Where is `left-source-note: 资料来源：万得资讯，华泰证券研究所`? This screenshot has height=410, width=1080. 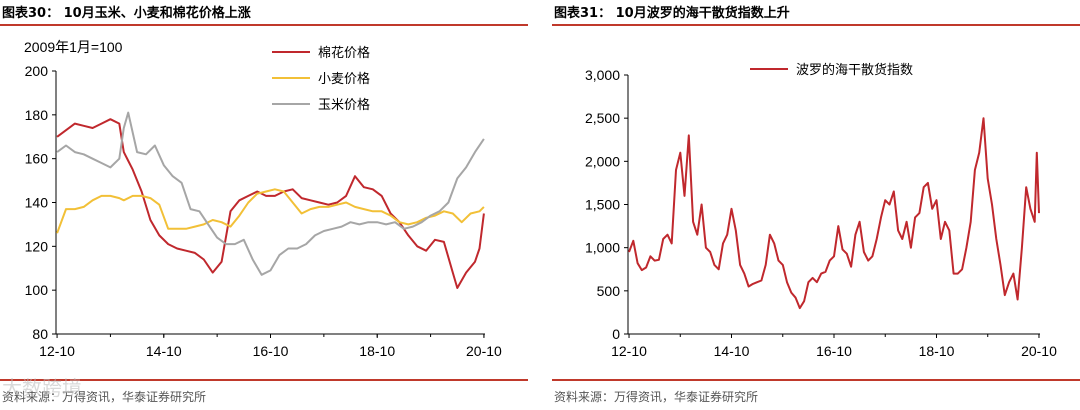 left-source-note: 资料来源：万得资讯，华泰证券研究所 is located at coordinates (104, 397).